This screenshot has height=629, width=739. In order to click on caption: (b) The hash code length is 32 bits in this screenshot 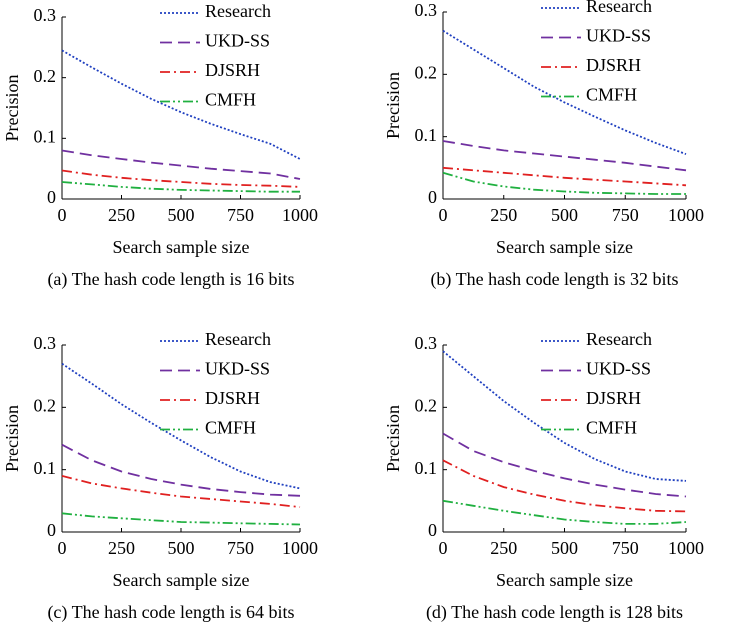, I will do `click(554, 279)`.